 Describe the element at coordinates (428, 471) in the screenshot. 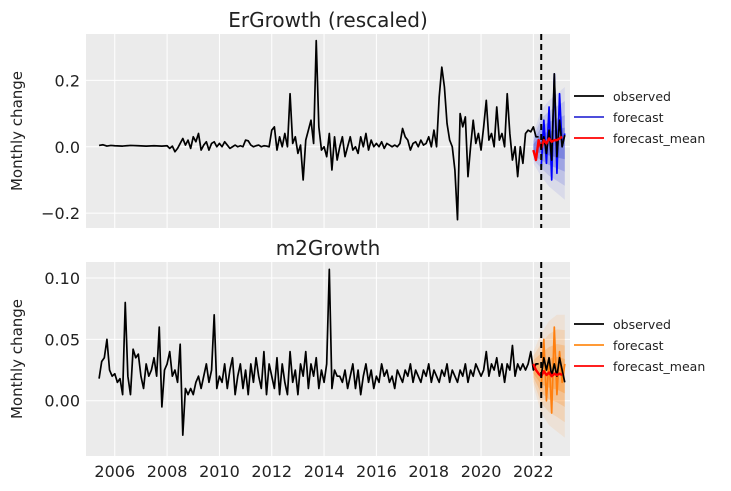

I see `x-tick-label-2018: 2018` at that location.